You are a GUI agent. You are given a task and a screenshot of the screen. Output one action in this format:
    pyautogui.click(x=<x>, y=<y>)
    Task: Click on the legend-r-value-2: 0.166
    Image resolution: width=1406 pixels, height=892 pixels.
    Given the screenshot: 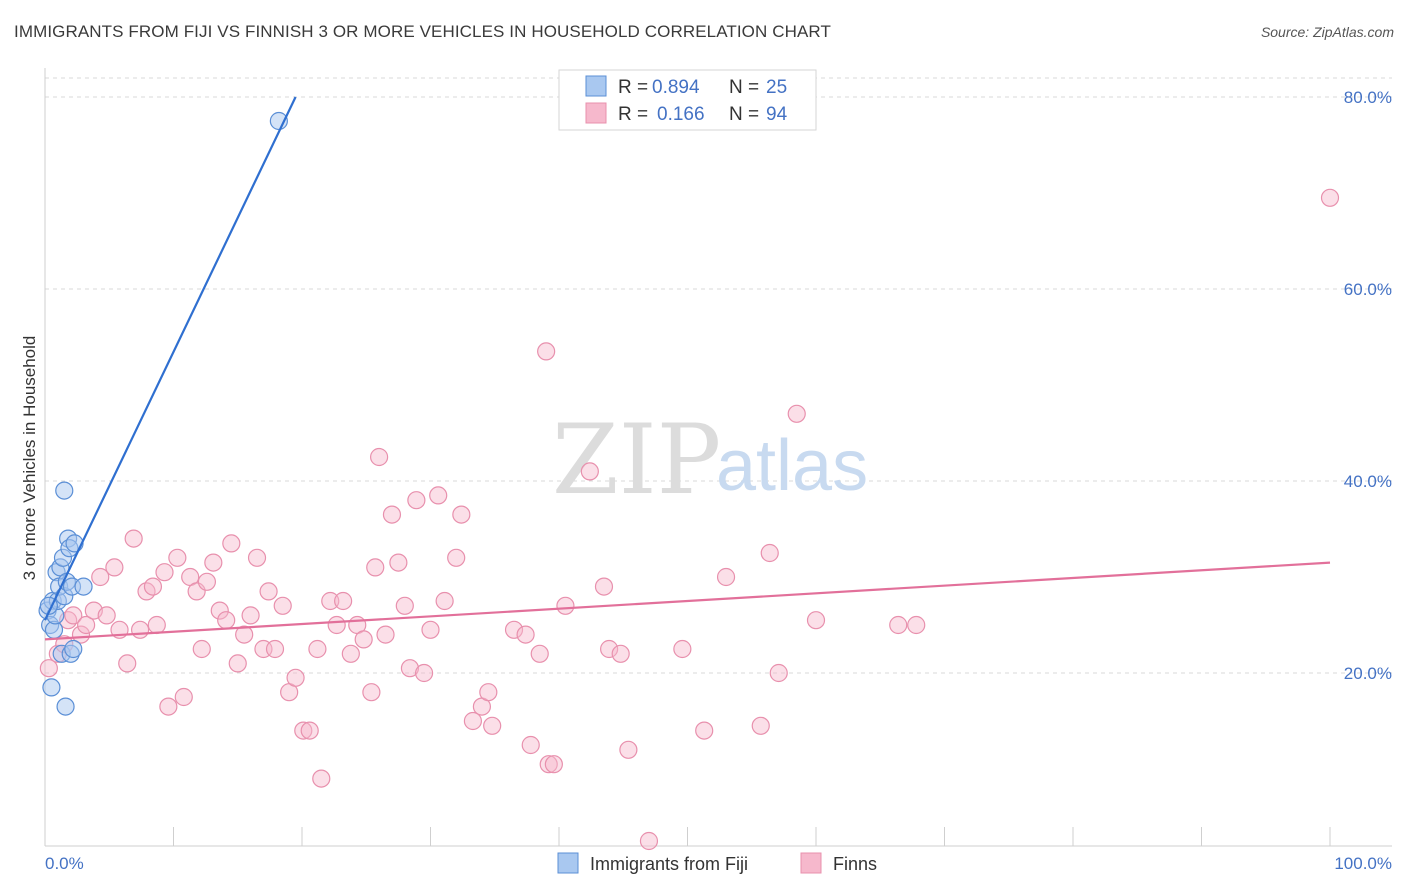 What is the action you would take?
    pyautogui.click(x=681, y=114)
    